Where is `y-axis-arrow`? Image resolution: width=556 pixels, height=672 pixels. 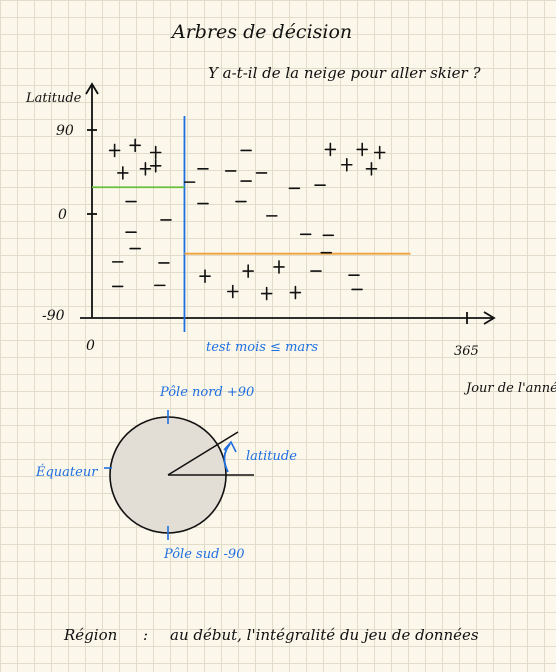
y-axis-arrow is located at coordinates (92, 88).